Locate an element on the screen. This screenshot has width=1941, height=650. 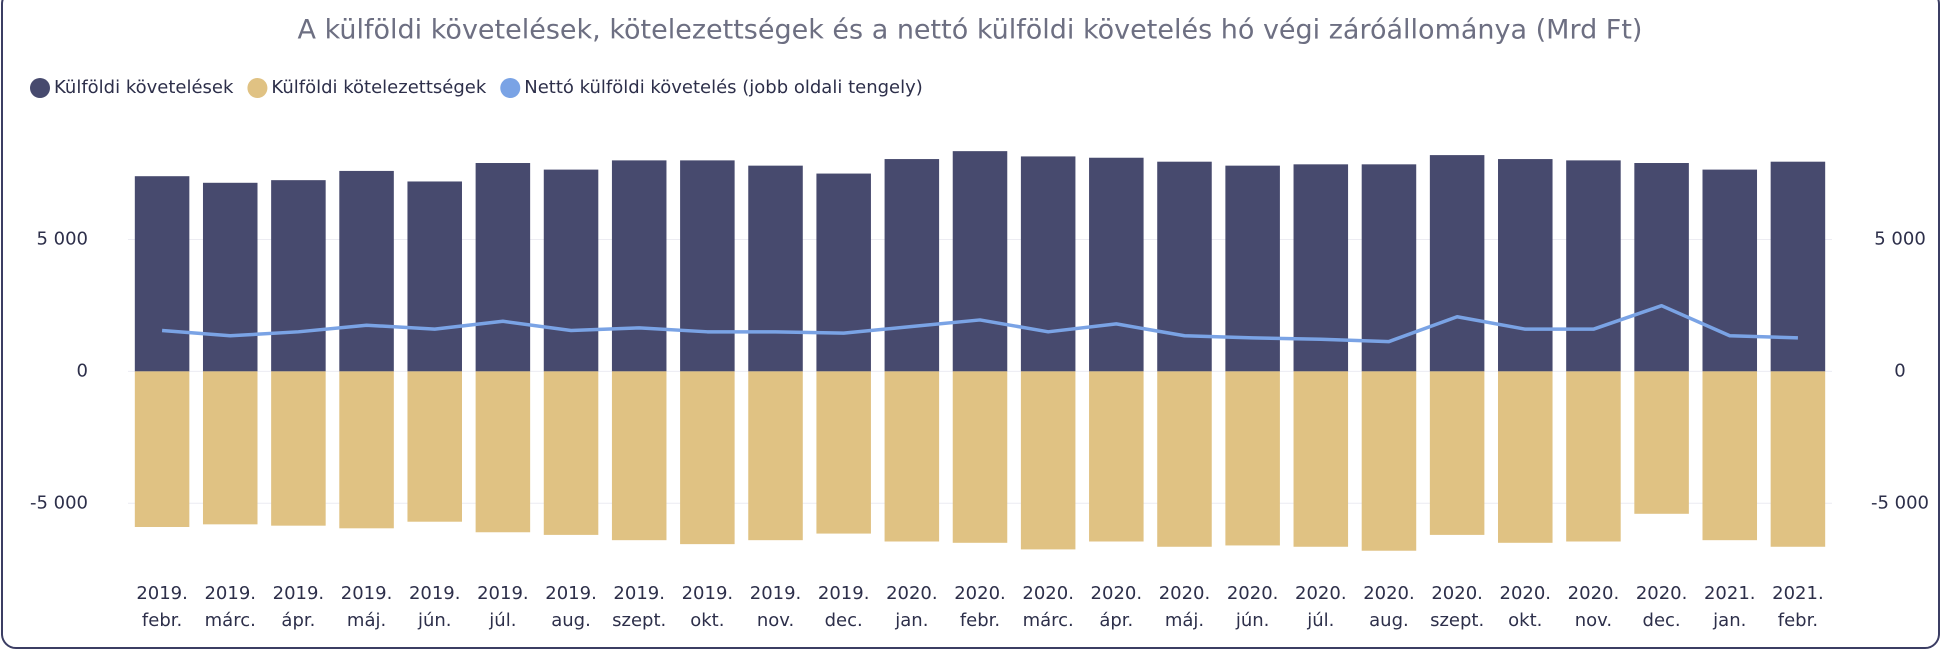
y2-tick-label: 0 is located at coordinates (1899, 370).